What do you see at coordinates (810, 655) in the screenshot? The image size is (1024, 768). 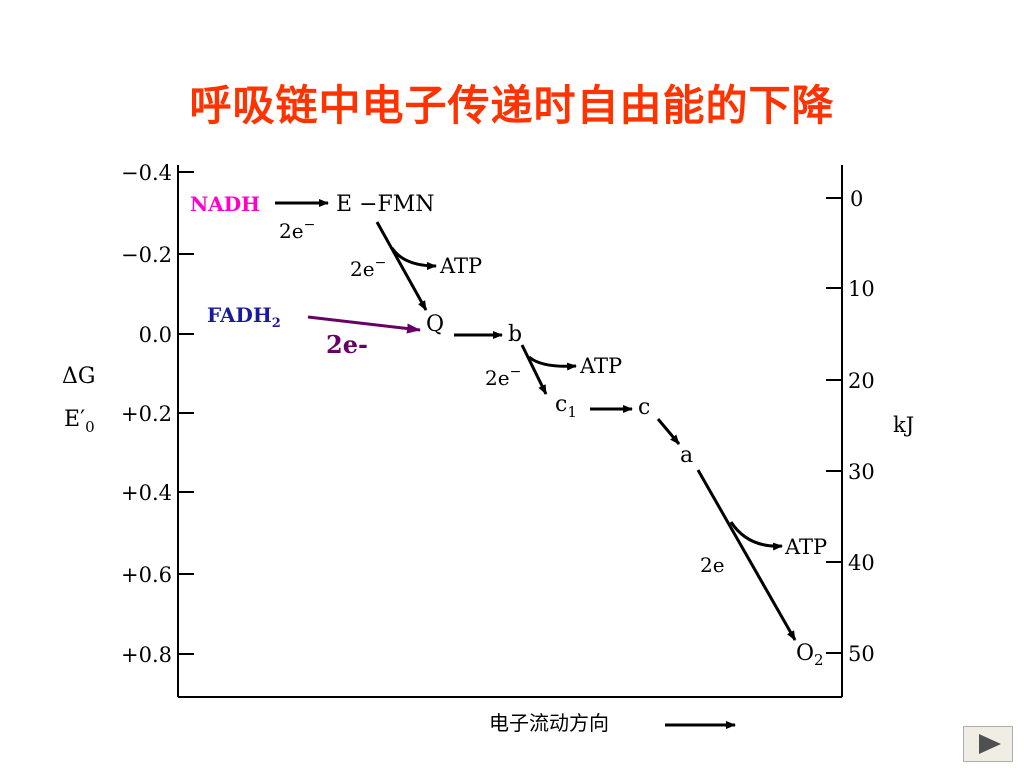 I see `o2-label: O2` at bounding box center [810, 655].